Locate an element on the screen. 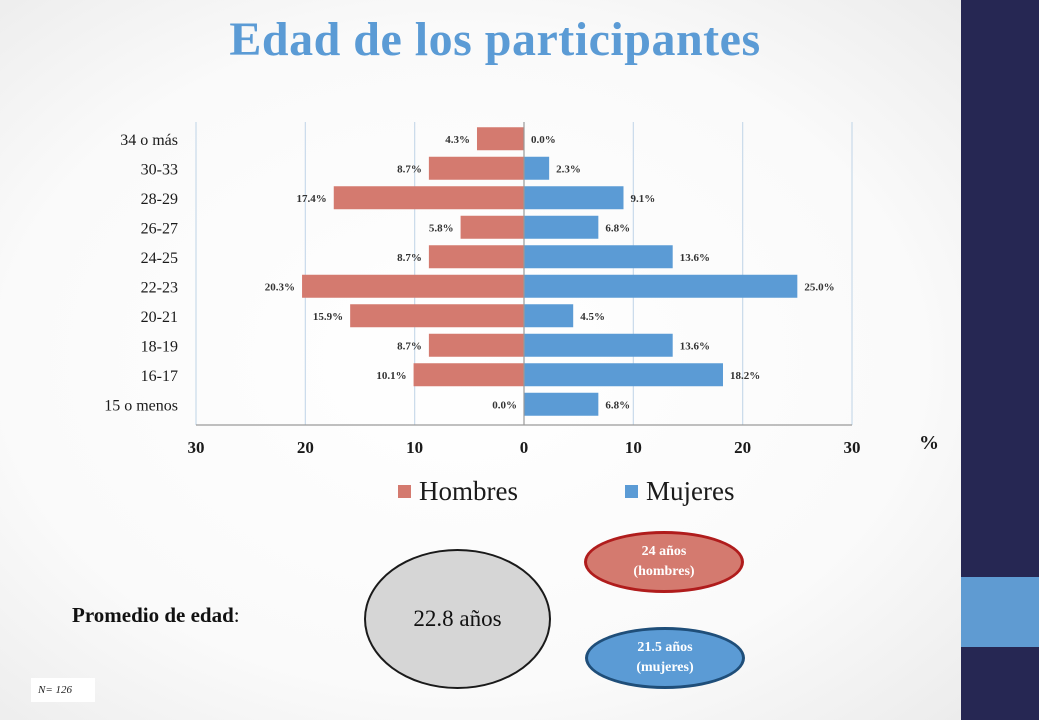 Image resolution: width=1039 pixels, height=720 pixels. data-label-hombres-4: 8.7% is located at coordinates (409, 258).